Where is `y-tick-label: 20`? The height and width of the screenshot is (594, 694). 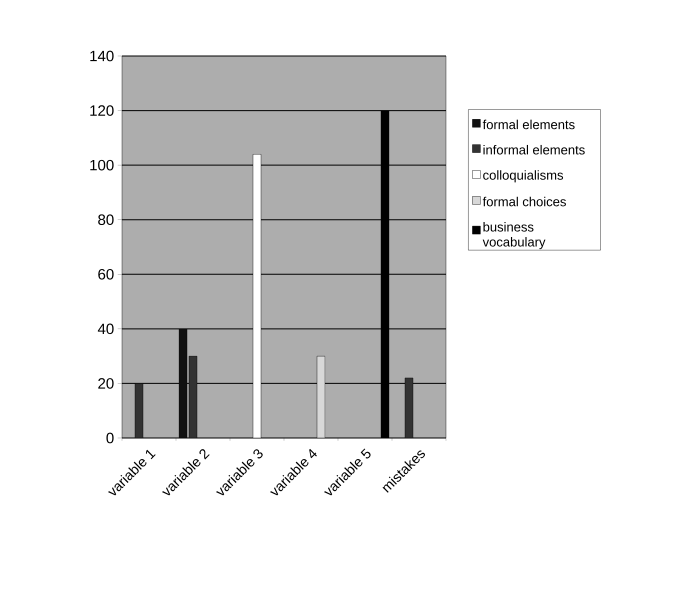 y-tick-label: 20 is located at coordinates (106, 383).